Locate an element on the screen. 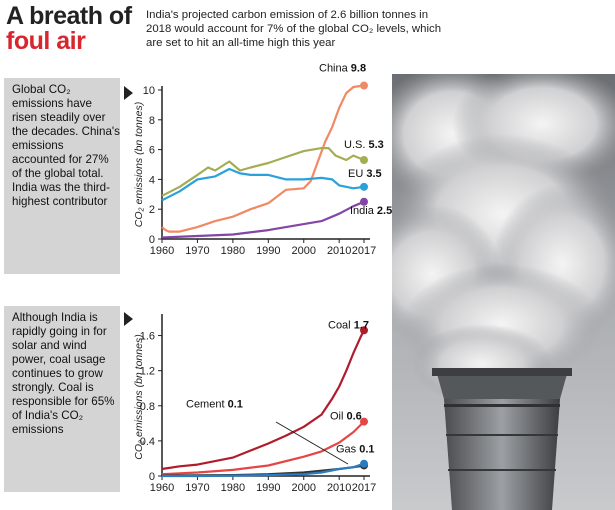  y-tick-label: 4 is located at coordinates (152, 180).